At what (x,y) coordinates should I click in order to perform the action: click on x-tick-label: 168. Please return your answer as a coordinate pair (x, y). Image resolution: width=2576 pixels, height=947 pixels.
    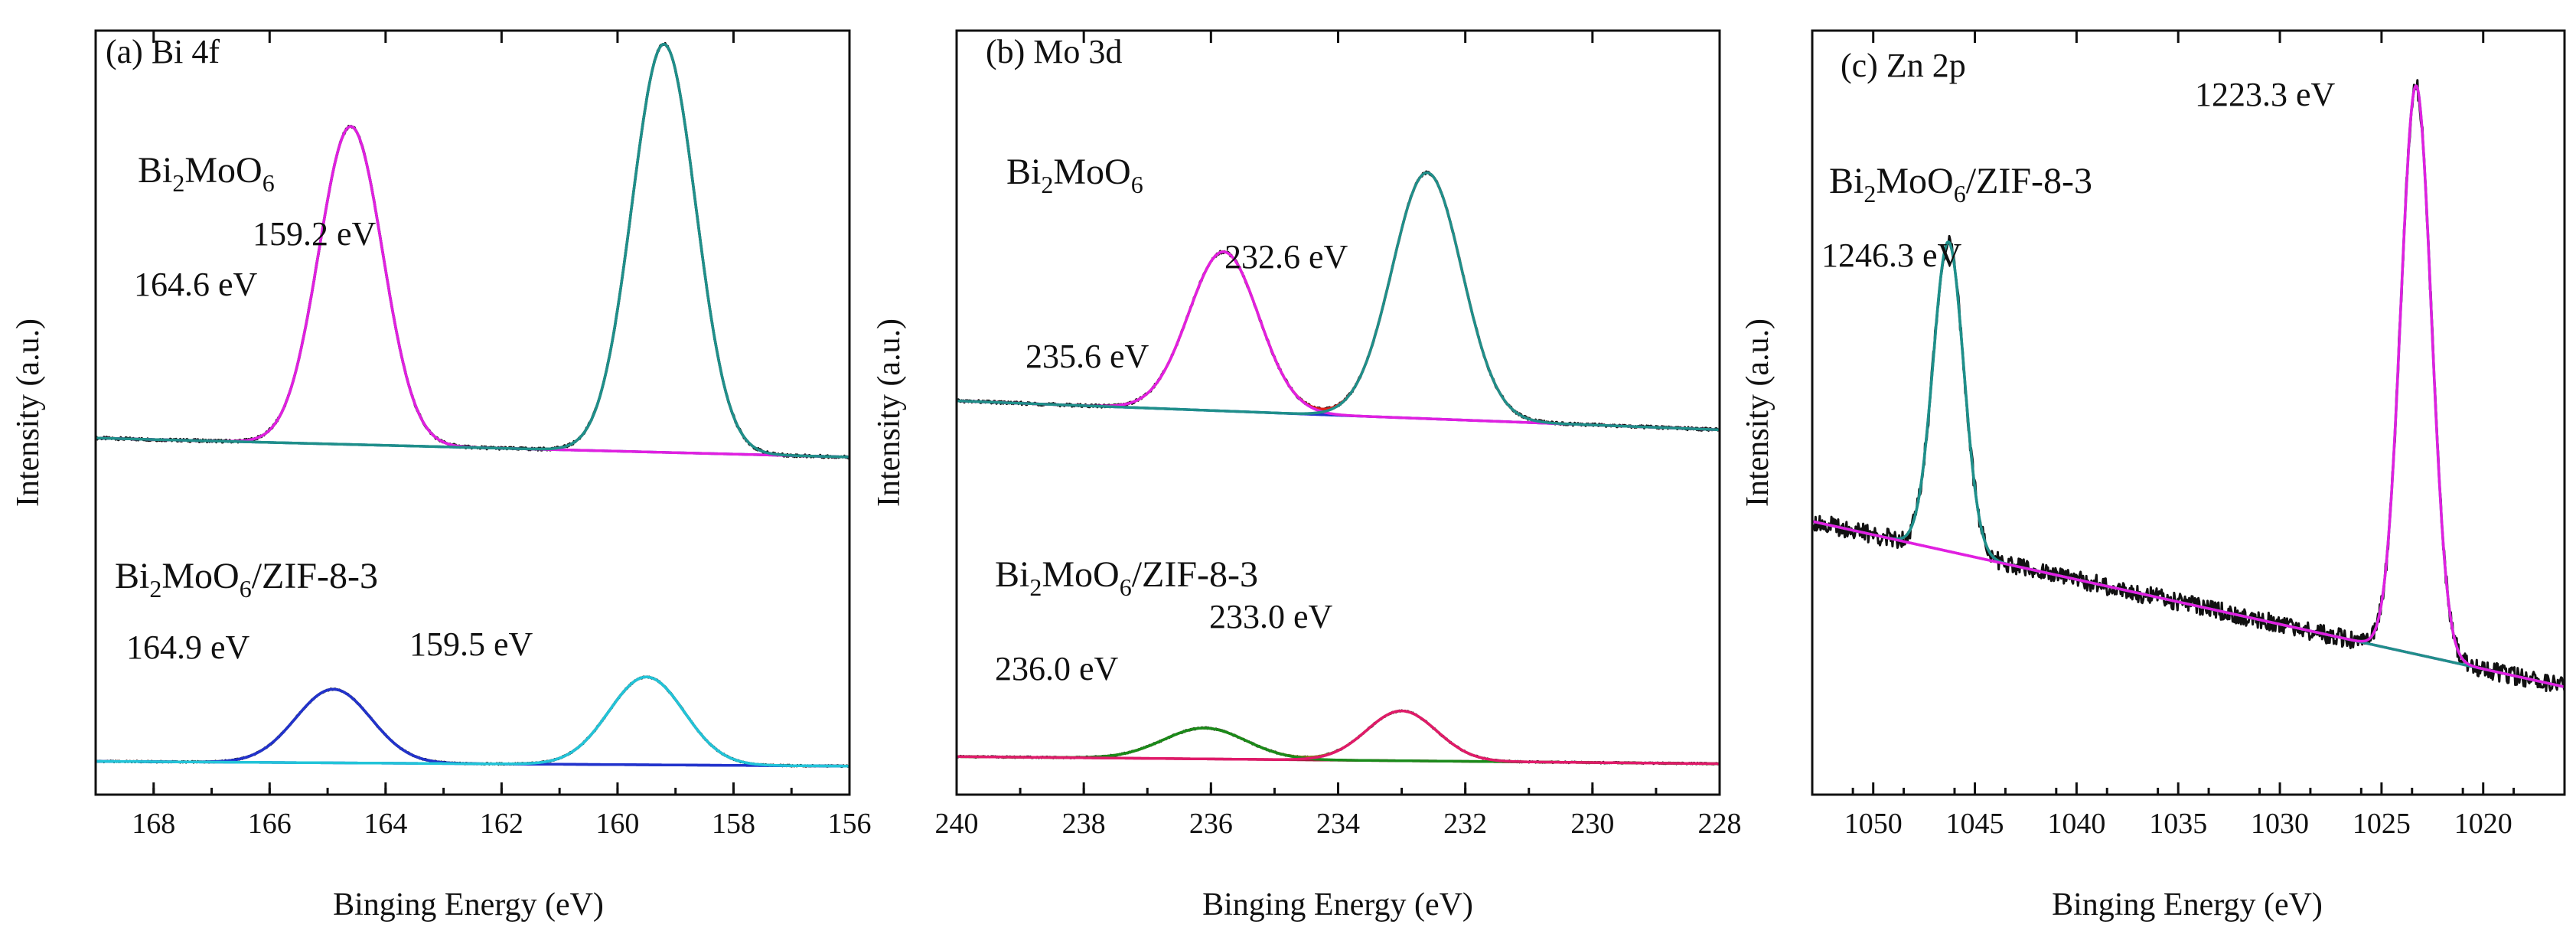
    Looking at the image, I should click on (153, 824).